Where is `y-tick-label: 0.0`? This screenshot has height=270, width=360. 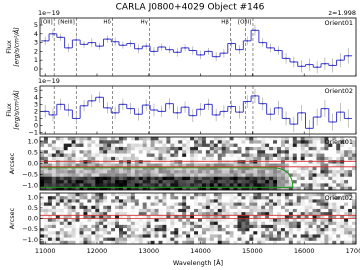 y-tick-label: 0.0 is located at coordinates (33, 164).